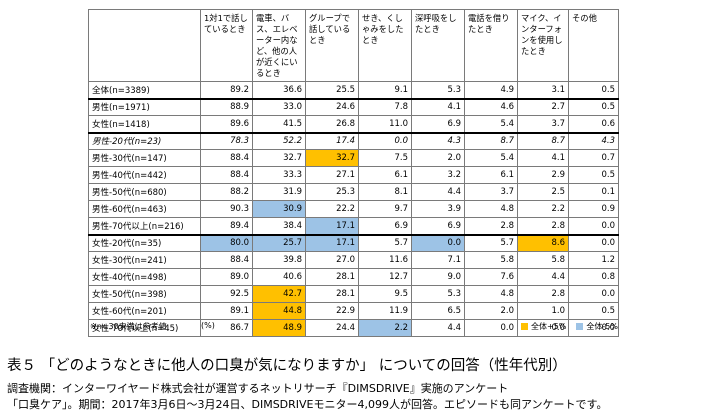 The image size is (710, 419). I want to click on value-cell: 86.7, so click(226, 328).